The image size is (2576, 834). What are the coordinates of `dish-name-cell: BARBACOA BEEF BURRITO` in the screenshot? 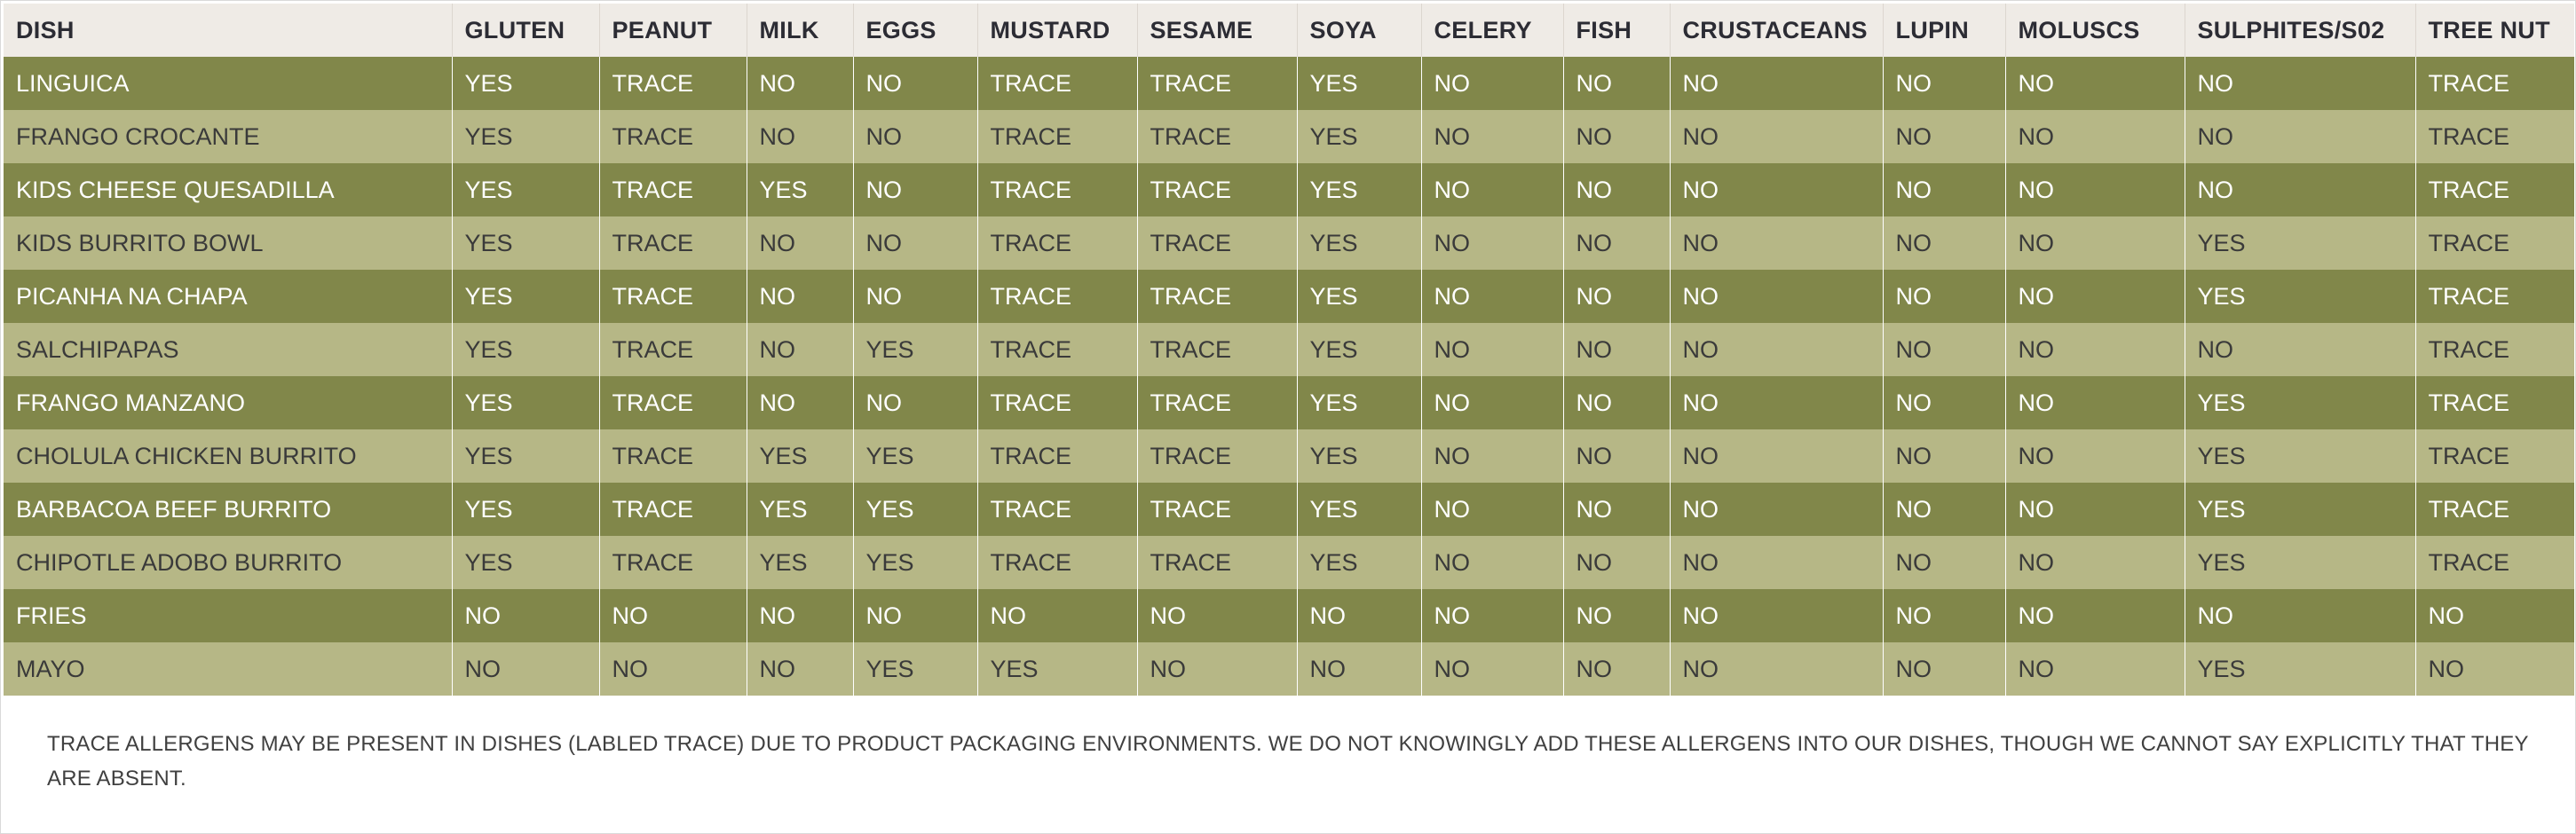 It's located at (228, 510).